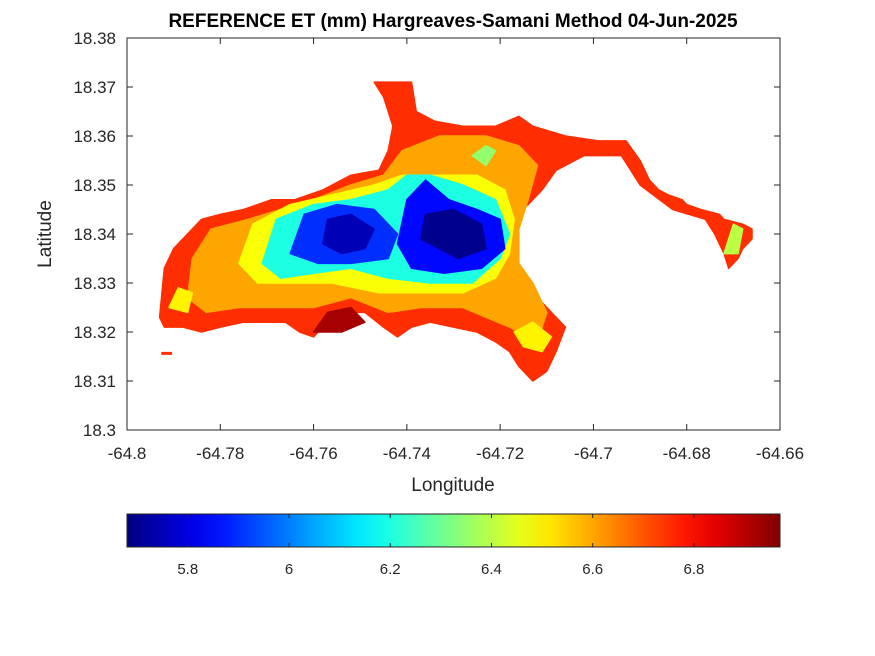 The width and height of the screenshot is (875, 656). I want to click on et-region-green-north, so click(484, 156).